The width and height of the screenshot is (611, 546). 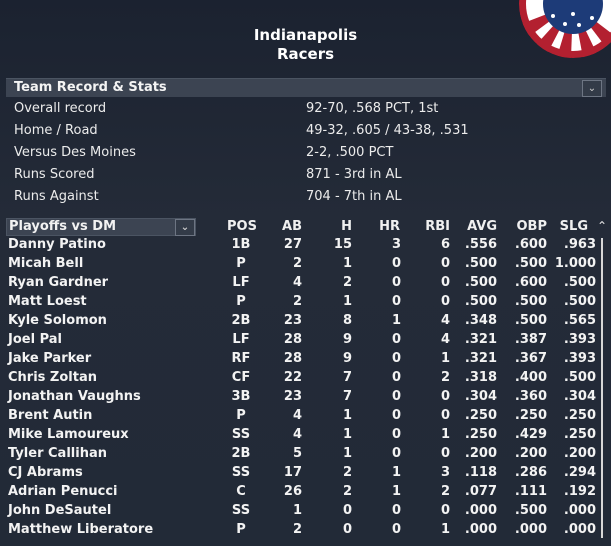 What do you see at coordinates (480, 320) in the screenshot?
I see `stat-avg: .348` at bounding box center [480, 320].